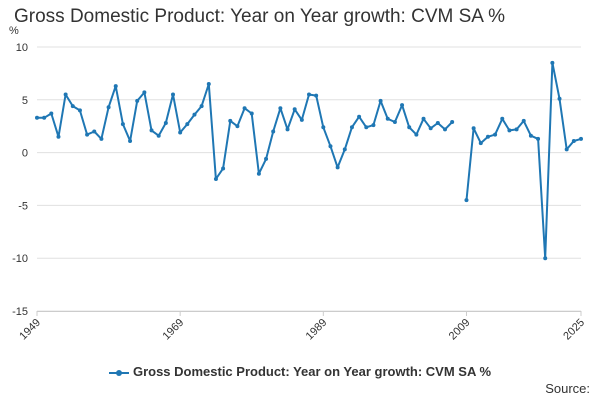  I want to click on x-tick-label: 1949, so click(30, 330).